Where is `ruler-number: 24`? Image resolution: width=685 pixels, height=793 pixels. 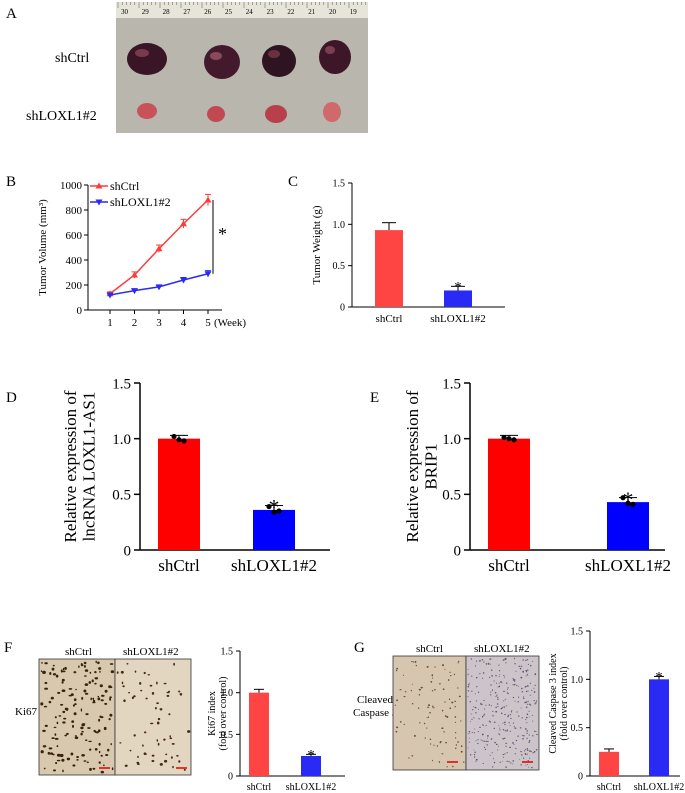 ruler-number: 24 is located at coordinates (250, 12).